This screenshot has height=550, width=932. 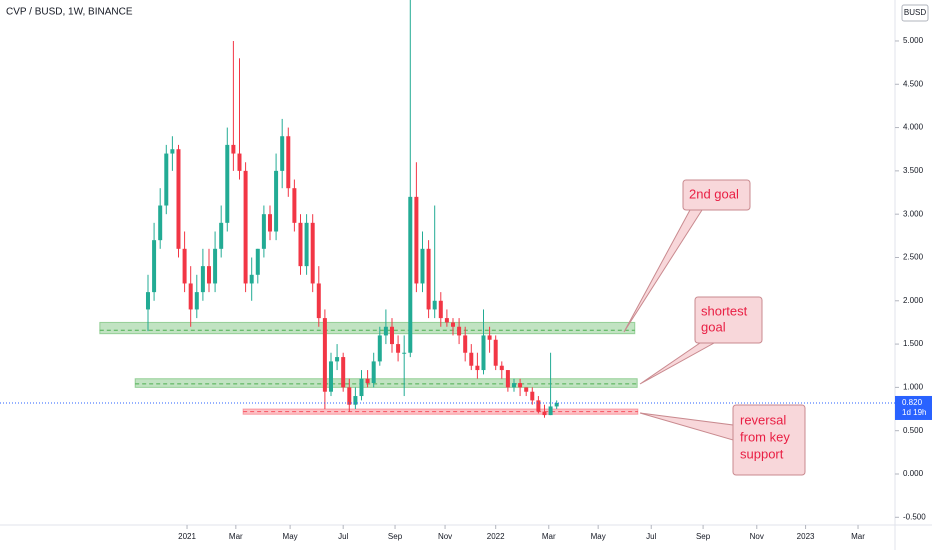 What do you see at coordinates (913, 257) in the screenshot?
I see `y-tick-label: 2.500` at bounding box center [913, 257].